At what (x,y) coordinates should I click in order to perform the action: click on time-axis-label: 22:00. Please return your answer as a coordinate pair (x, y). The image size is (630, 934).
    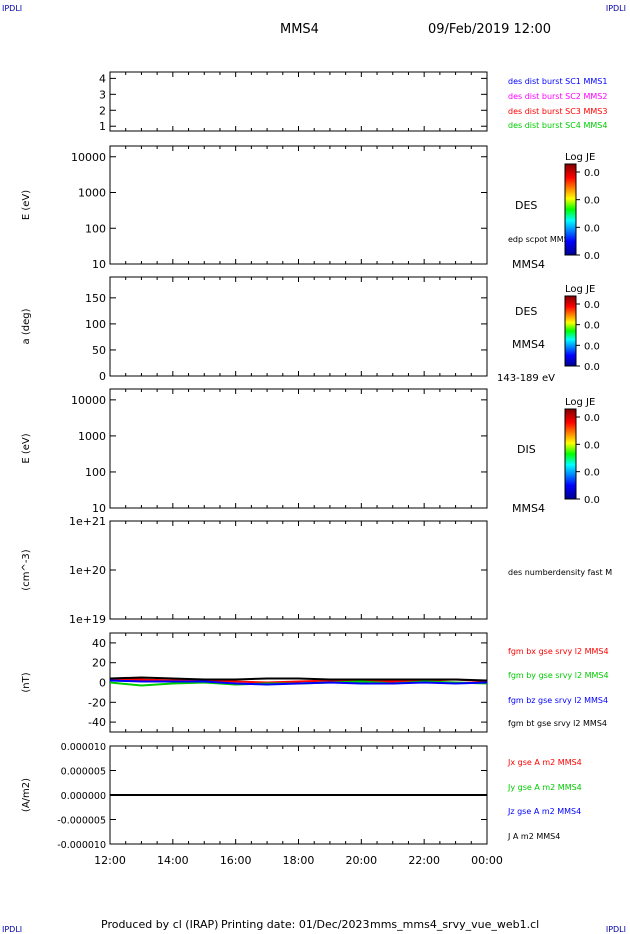
    Looking at the image, I should click on (424, 860).